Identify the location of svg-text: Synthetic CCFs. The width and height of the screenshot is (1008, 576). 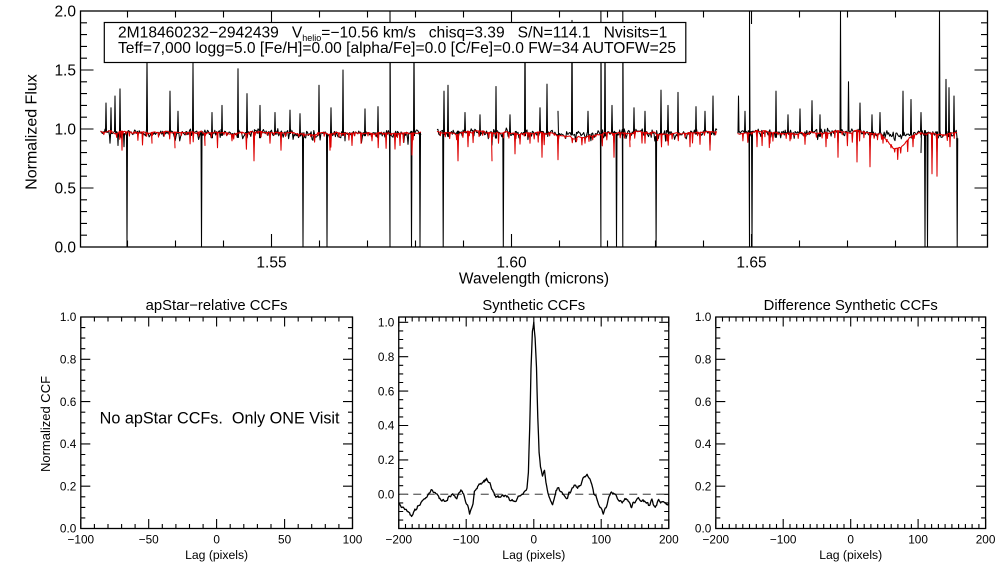
(533, 306).